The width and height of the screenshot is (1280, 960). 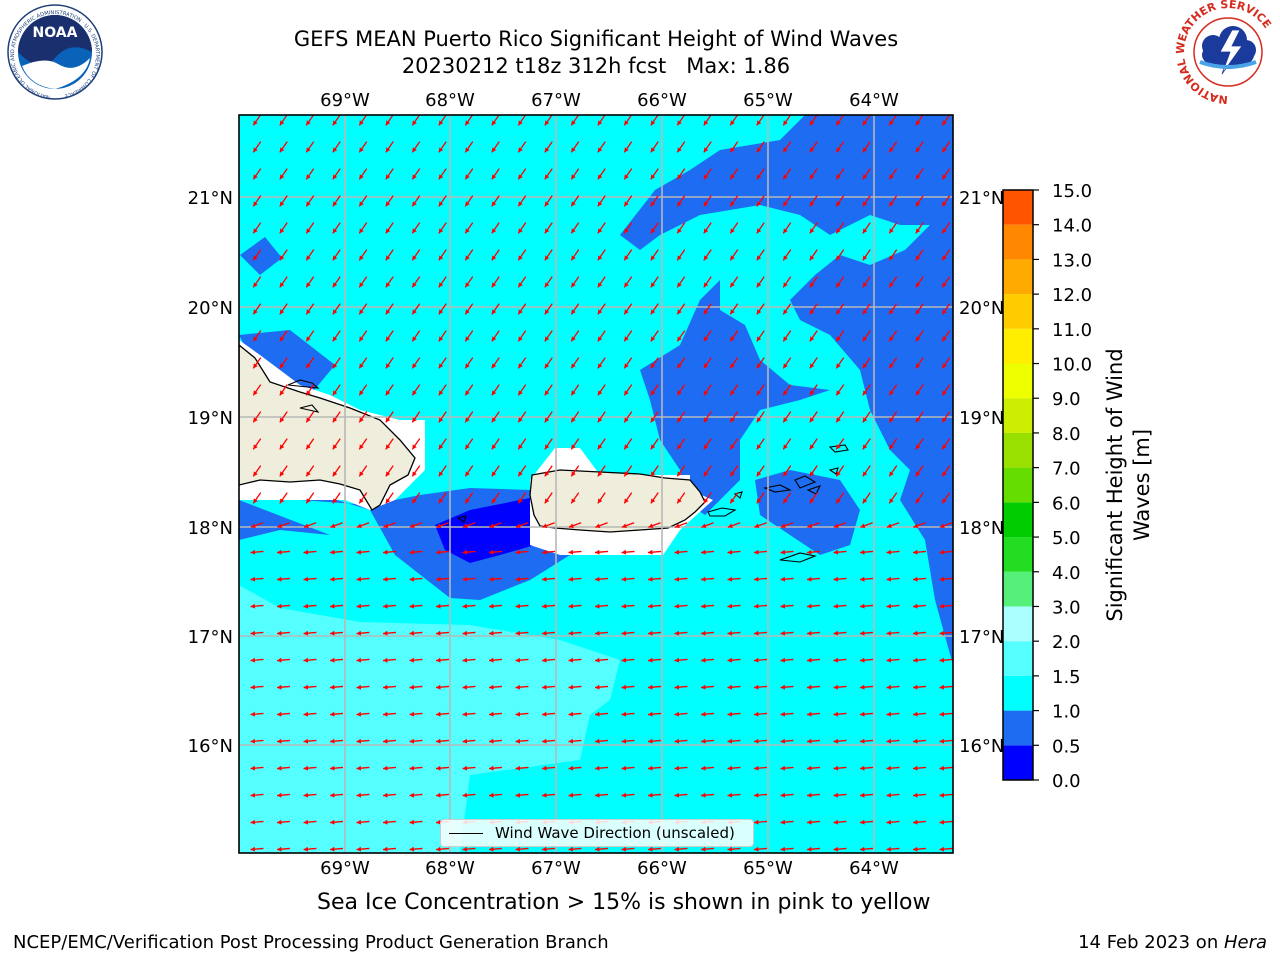 I want to click on wave-band-1.5-2.0, so click(x=429, y=719).